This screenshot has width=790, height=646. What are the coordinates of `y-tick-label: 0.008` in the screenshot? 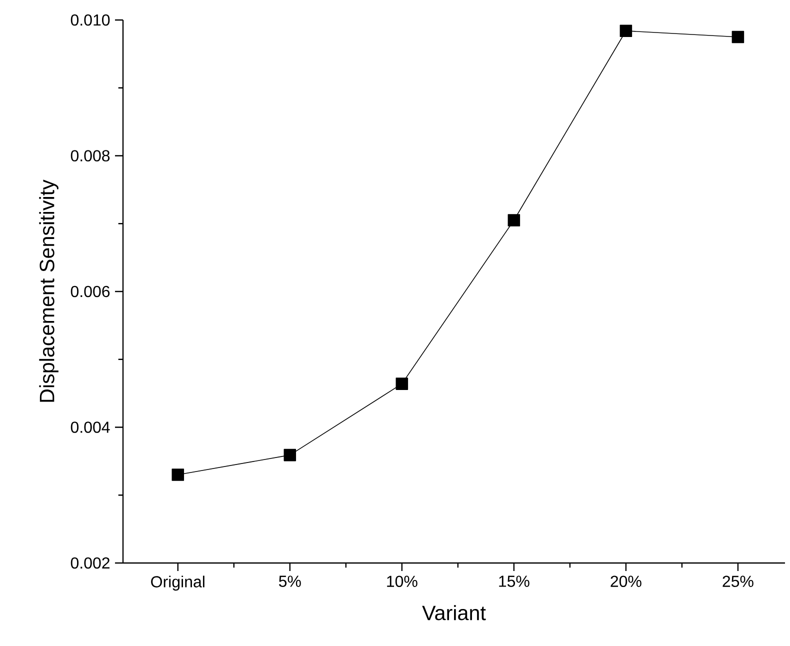 It's located at (90, 156).